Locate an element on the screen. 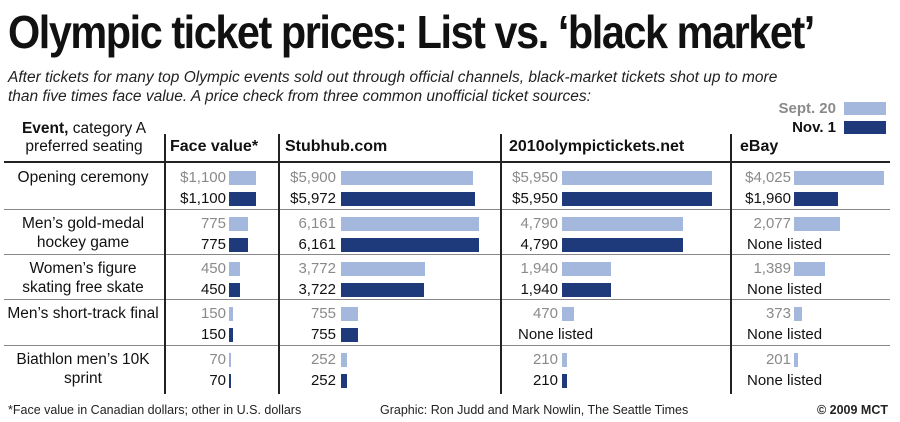 The image size is (900, 422). event-label: Biathlon men’s 10K sprint is located at coordinates (83, 369).